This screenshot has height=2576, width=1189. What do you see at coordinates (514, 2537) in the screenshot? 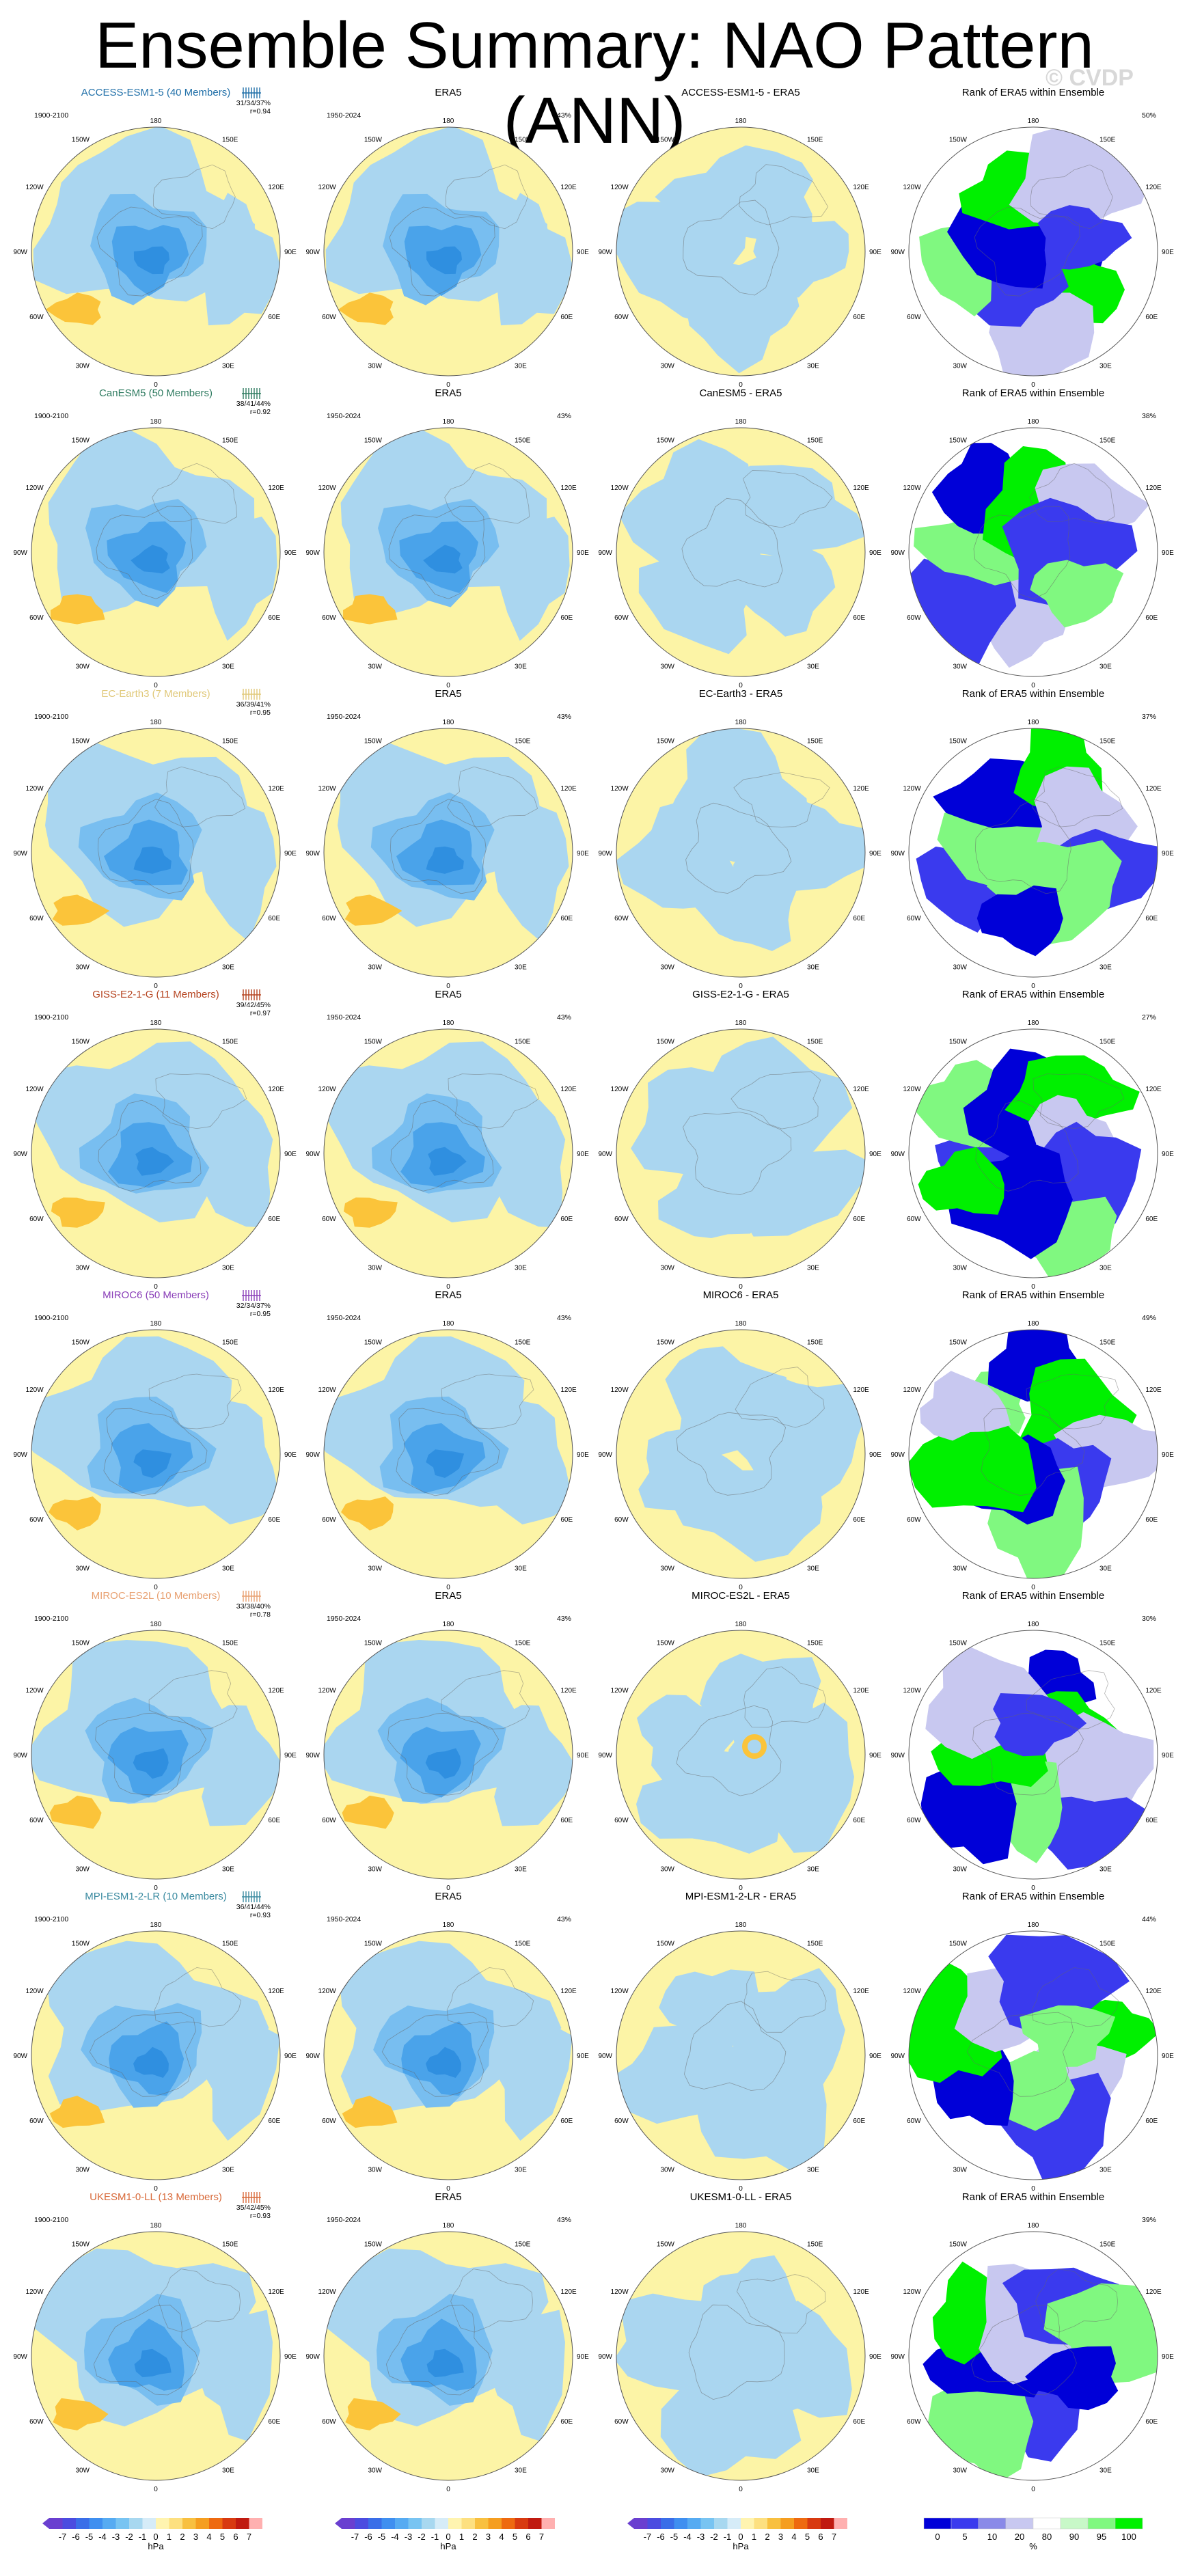
I see `colorbar-tick: 5` at bounding box center [514, 2537].